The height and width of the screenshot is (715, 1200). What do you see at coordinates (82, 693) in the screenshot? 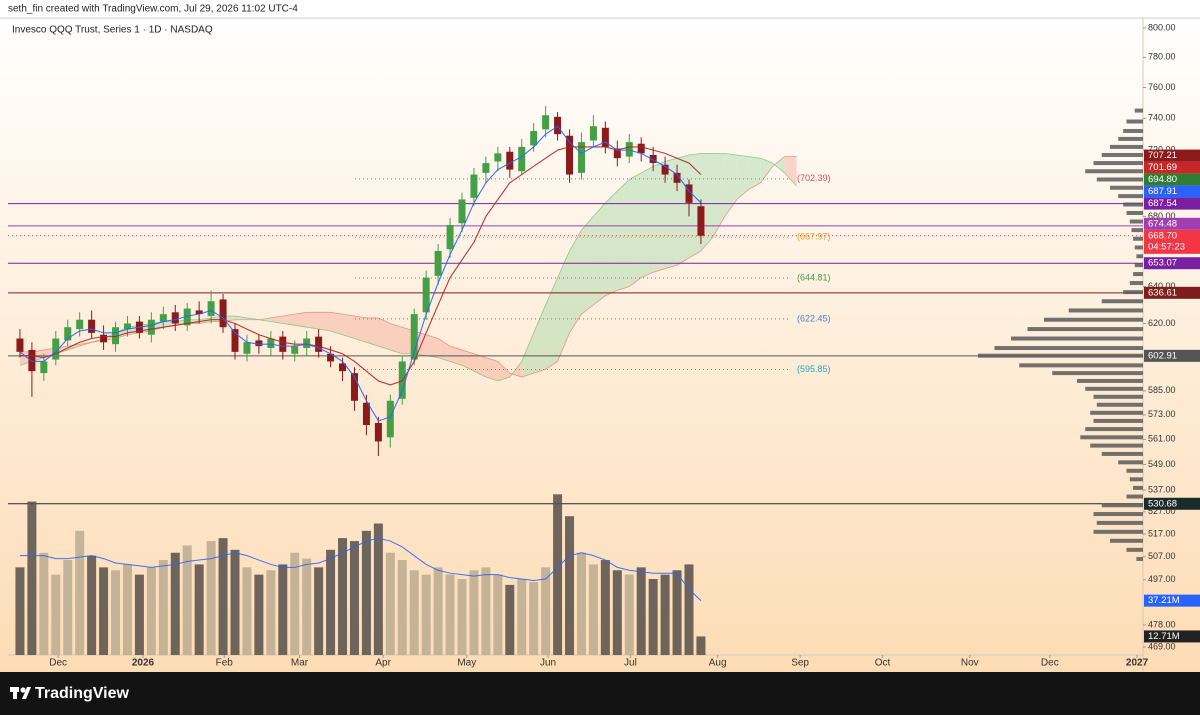
I see `brand-name: TradingView` at bounding box center [82, 693].